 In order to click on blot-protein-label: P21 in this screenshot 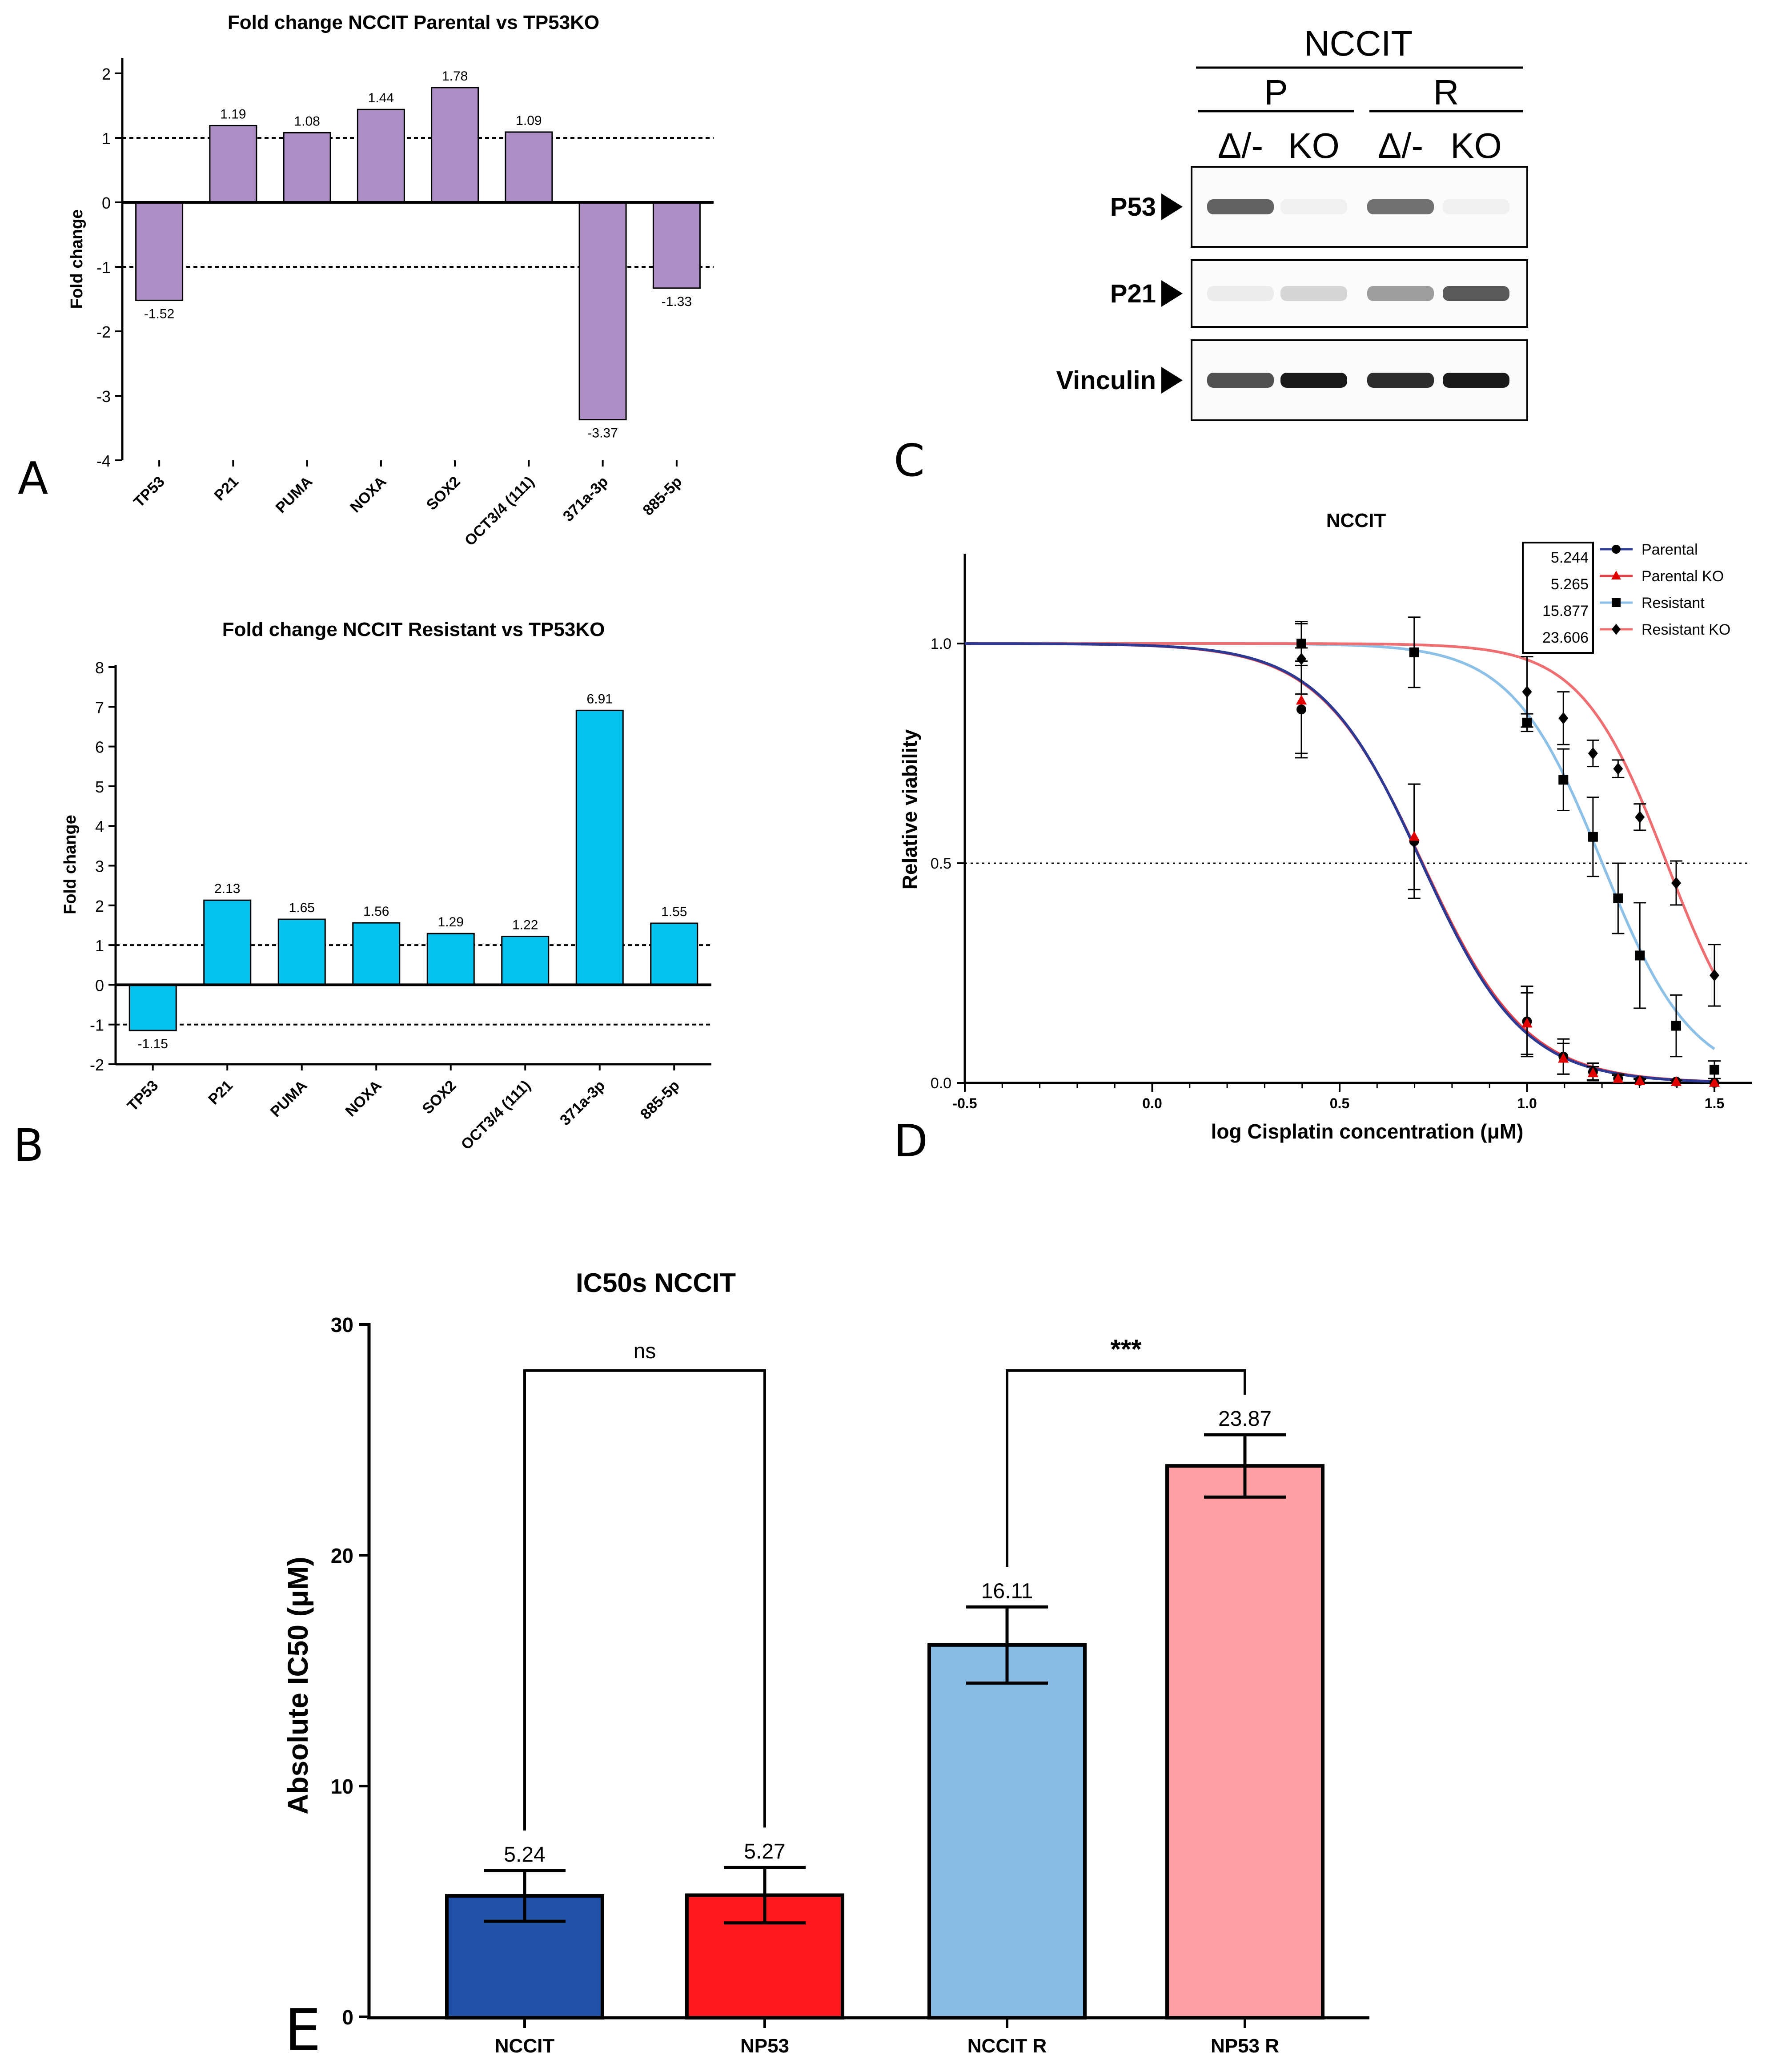, I will do `click(1133, 294)`.